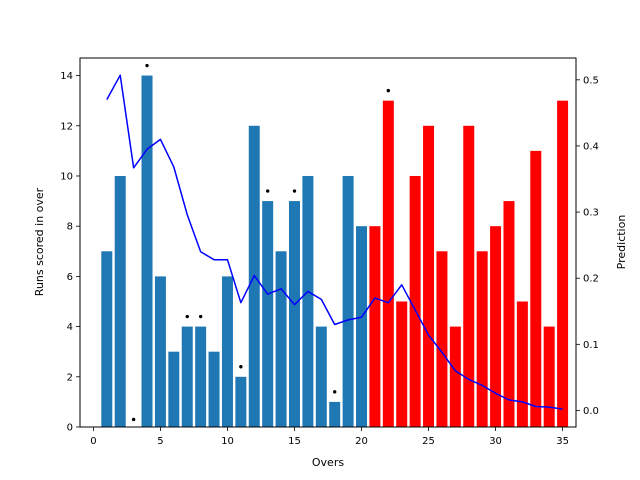  What do you see at coordinates (160, 441) in the screenshot?
I see `x-tick-label-5: 5` at bounding box center [160, 441].